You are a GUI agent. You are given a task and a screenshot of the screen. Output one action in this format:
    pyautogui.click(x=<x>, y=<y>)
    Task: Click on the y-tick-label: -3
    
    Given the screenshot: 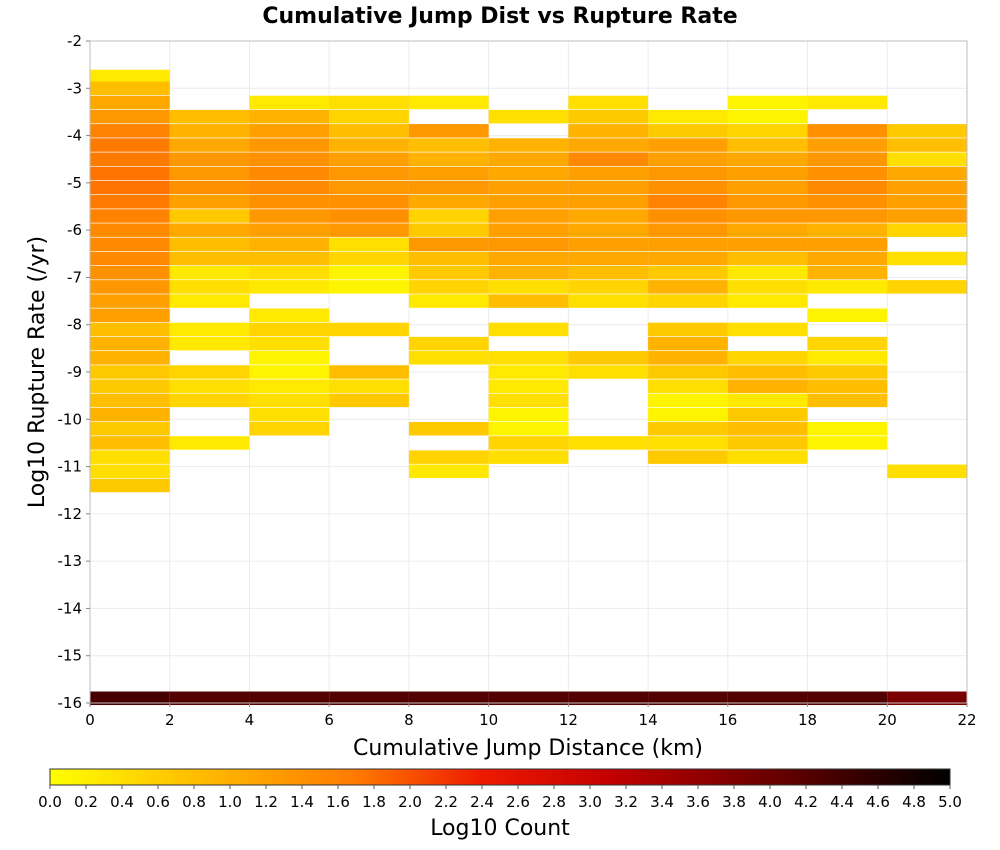 What is the action you would take?
    pyautogui.click(x=74, y=88)
    